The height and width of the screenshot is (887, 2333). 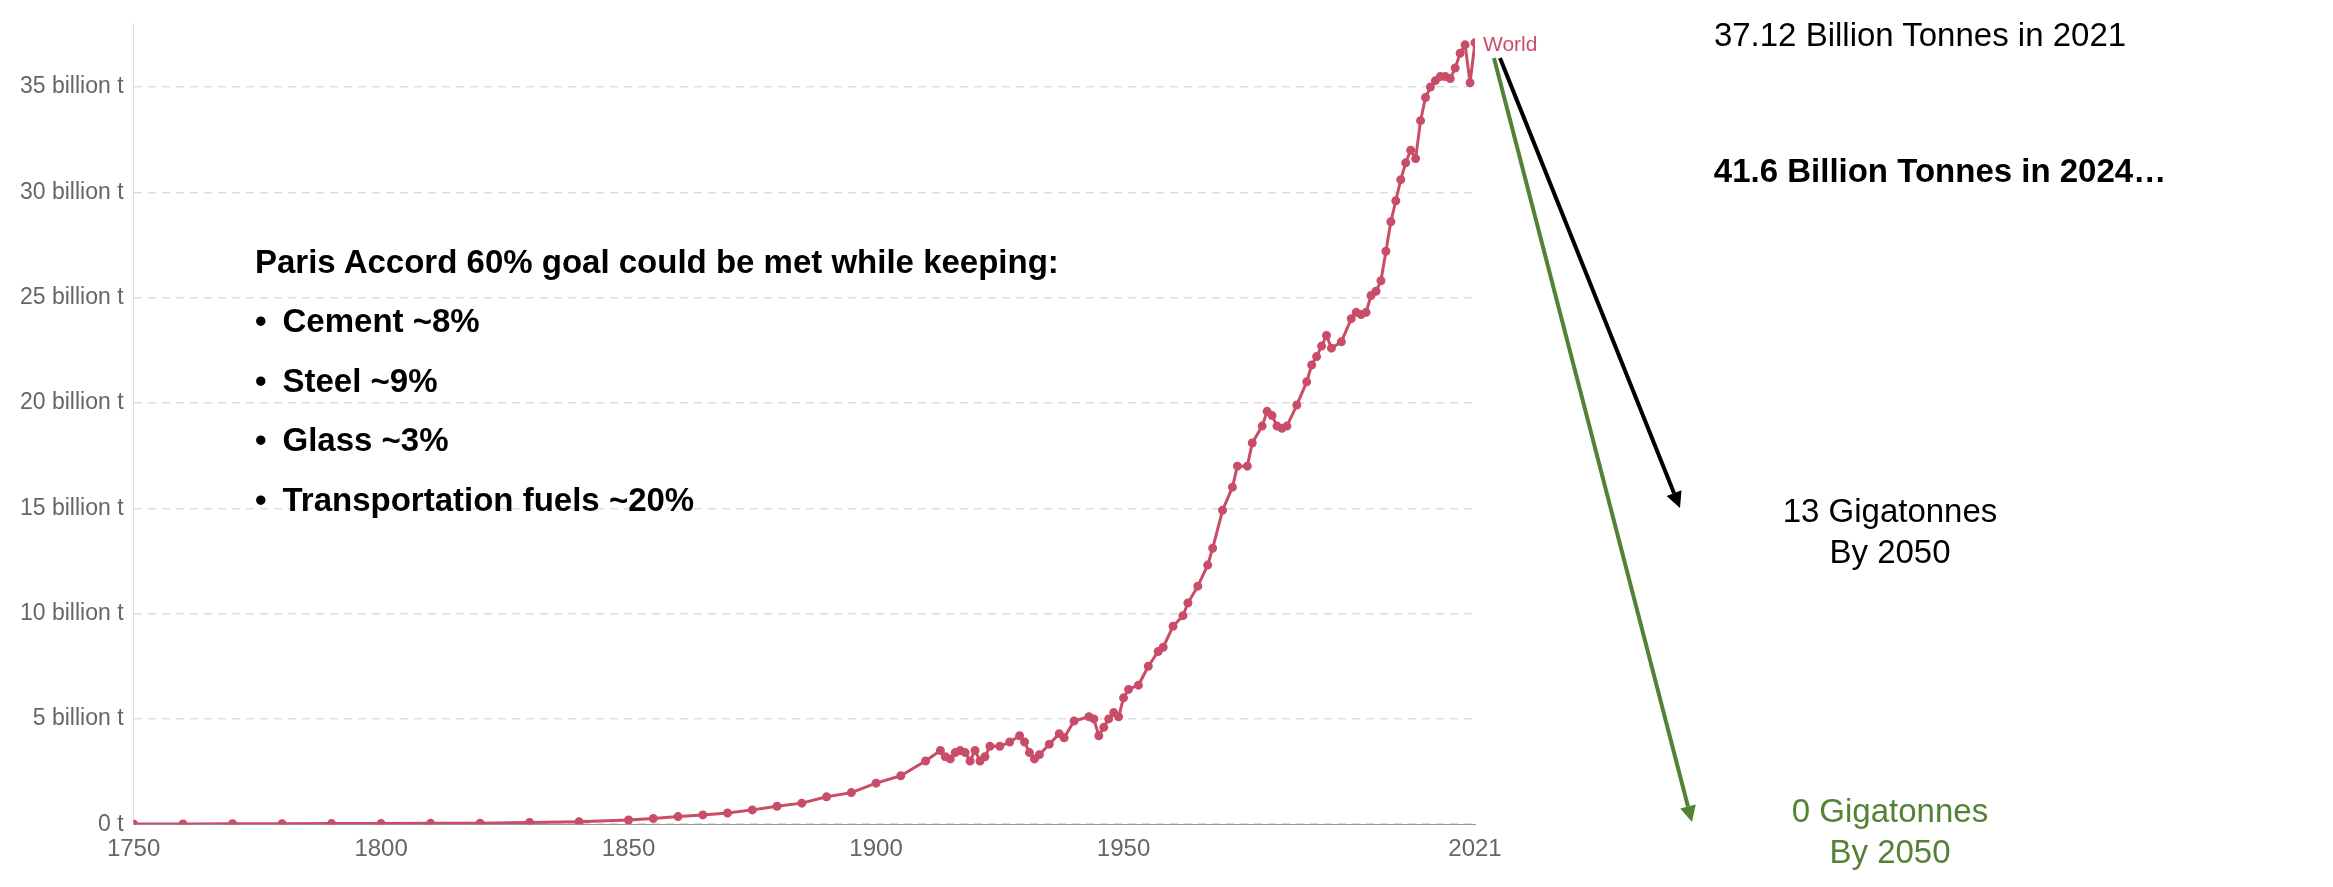 I want to click on annotation: • Cement ~8%, so click(x=368, y=321).